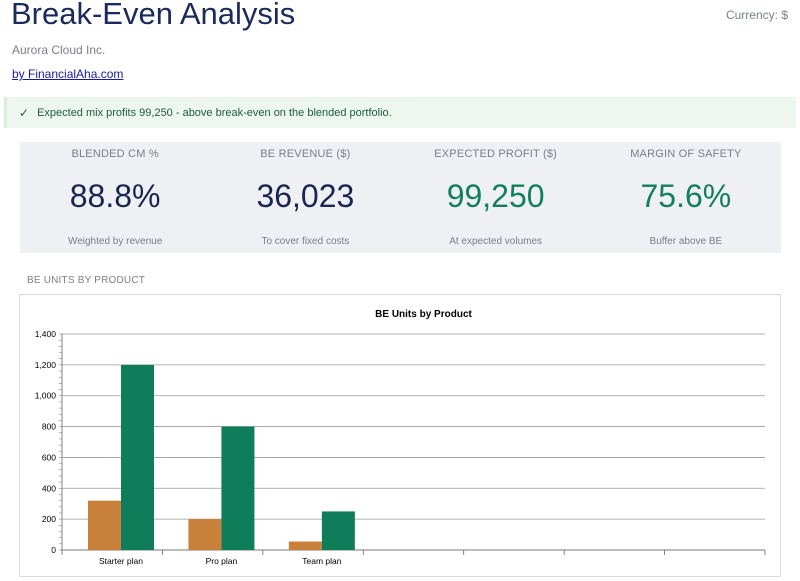 This screenshot has height=581, width=800. What do you see at coordinates (115, 154) in the screenshot?
I see `kpi-label: BLENDED CM %` at bounding box center [115, 154].